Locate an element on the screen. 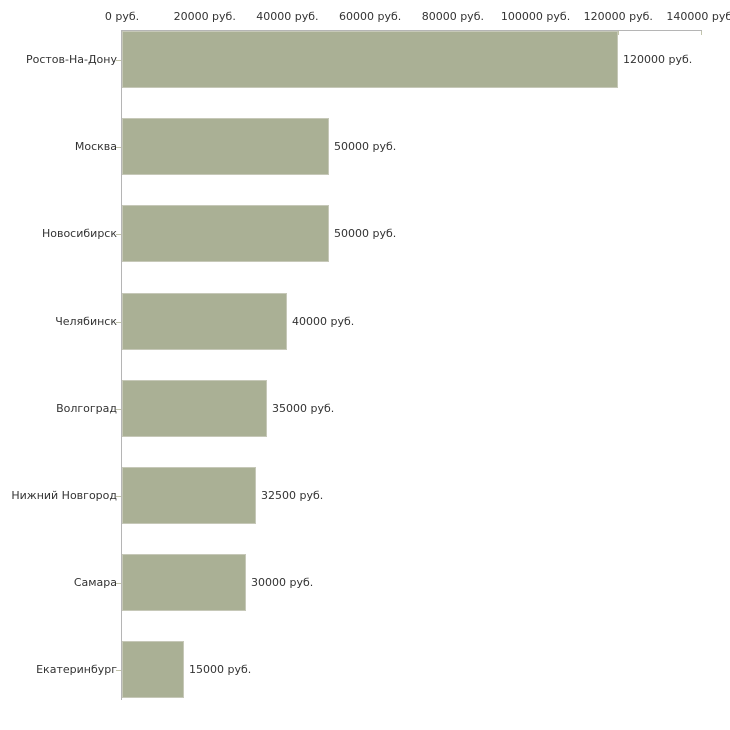  category-label: Нижний Новгород is located at coordinates (64, 495).